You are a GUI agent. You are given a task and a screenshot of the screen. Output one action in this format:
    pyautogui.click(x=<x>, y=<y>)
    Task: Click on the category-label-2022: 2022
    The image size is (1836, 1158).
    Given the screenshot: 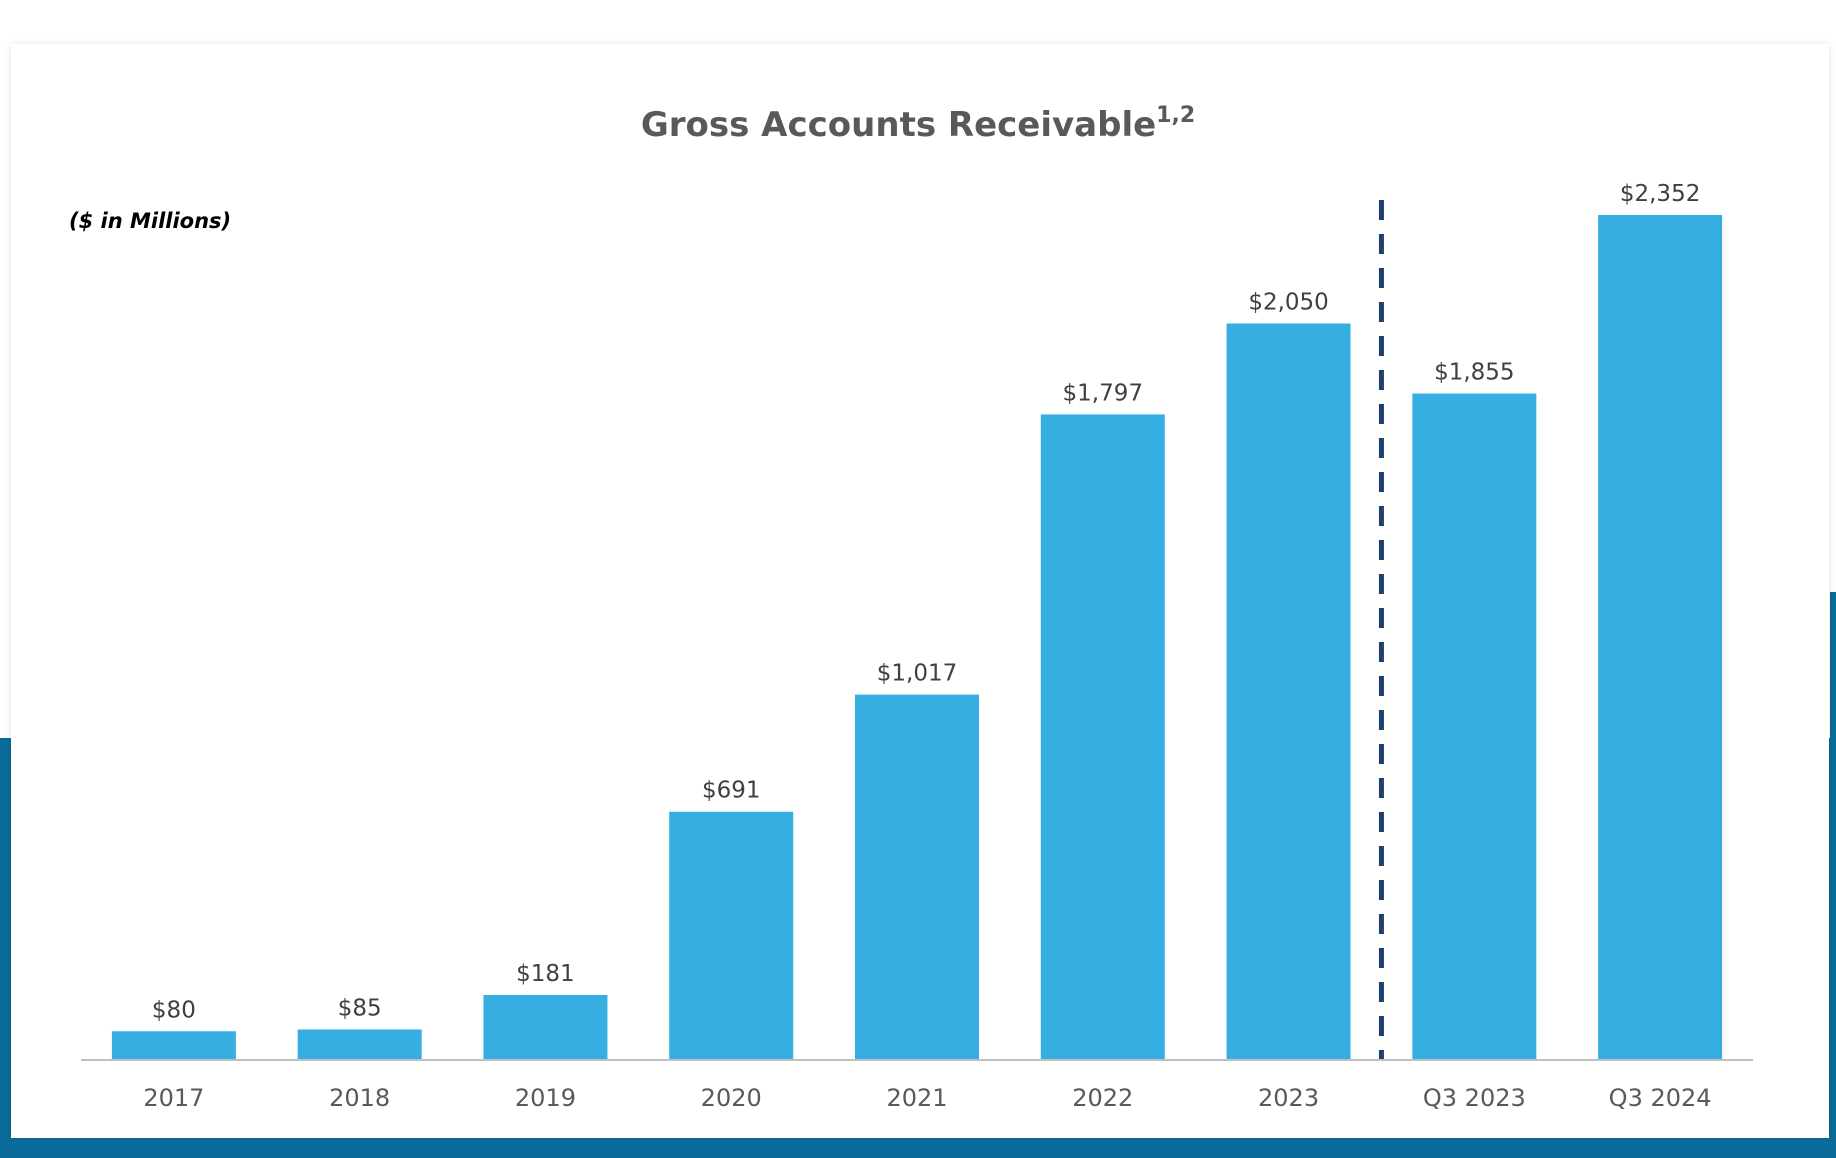 What is the action you would take?
    pyautogui.click(x=1102, y=1098)
    